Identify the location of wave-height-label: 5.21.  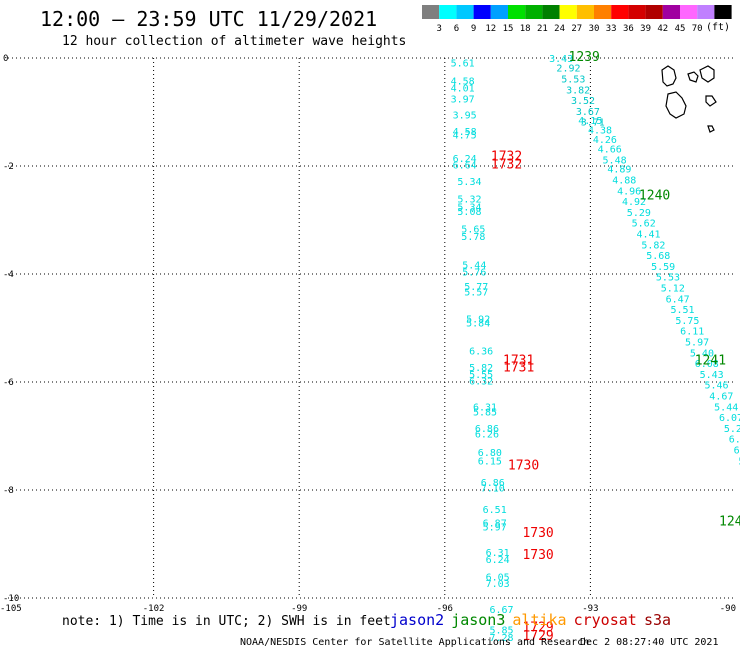
(732, 429).